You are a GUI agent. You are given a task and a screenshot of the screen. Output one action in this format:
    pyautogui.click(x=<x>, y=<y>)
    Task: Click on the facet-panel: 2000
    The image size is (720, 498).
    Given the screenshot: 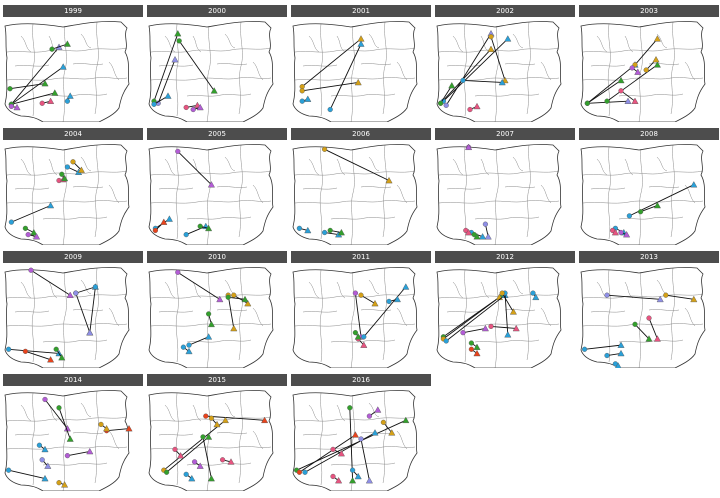 What is the action you would take?
    pyautogui.click(x=217, y=63)
    